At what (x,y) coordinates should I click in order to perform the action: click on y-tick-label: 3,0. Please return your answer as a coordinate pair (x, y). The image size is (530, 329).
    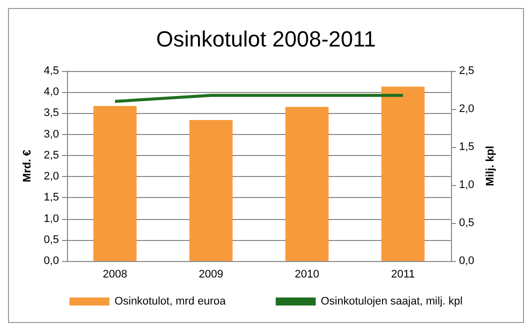
    Looking at the image, I should click on (51, 134).